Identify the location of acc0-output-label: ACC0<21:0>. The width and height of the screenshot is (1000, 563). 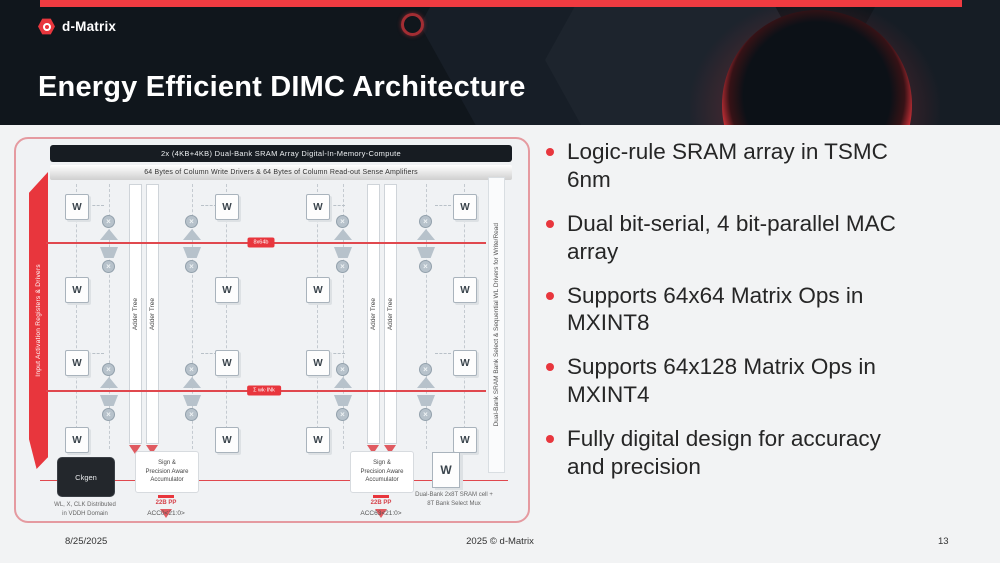
(166, 513).